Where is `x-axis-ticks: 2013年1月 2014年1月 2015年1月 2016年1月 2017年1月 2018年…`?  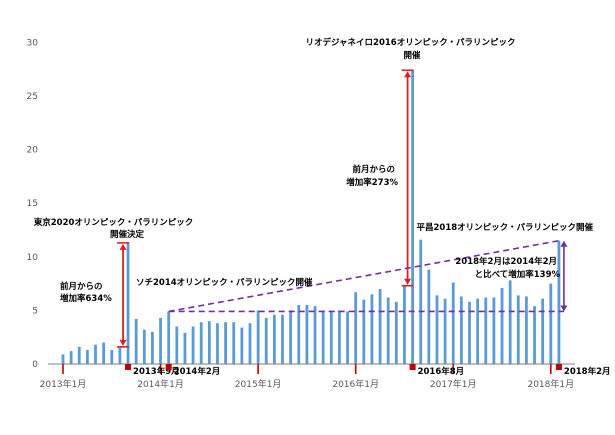
x-axis-ticks: 2013年1月 2014年1月 2015年1月 2016年1月 2017年1月 2018年… is located at coordinates (307, 377).